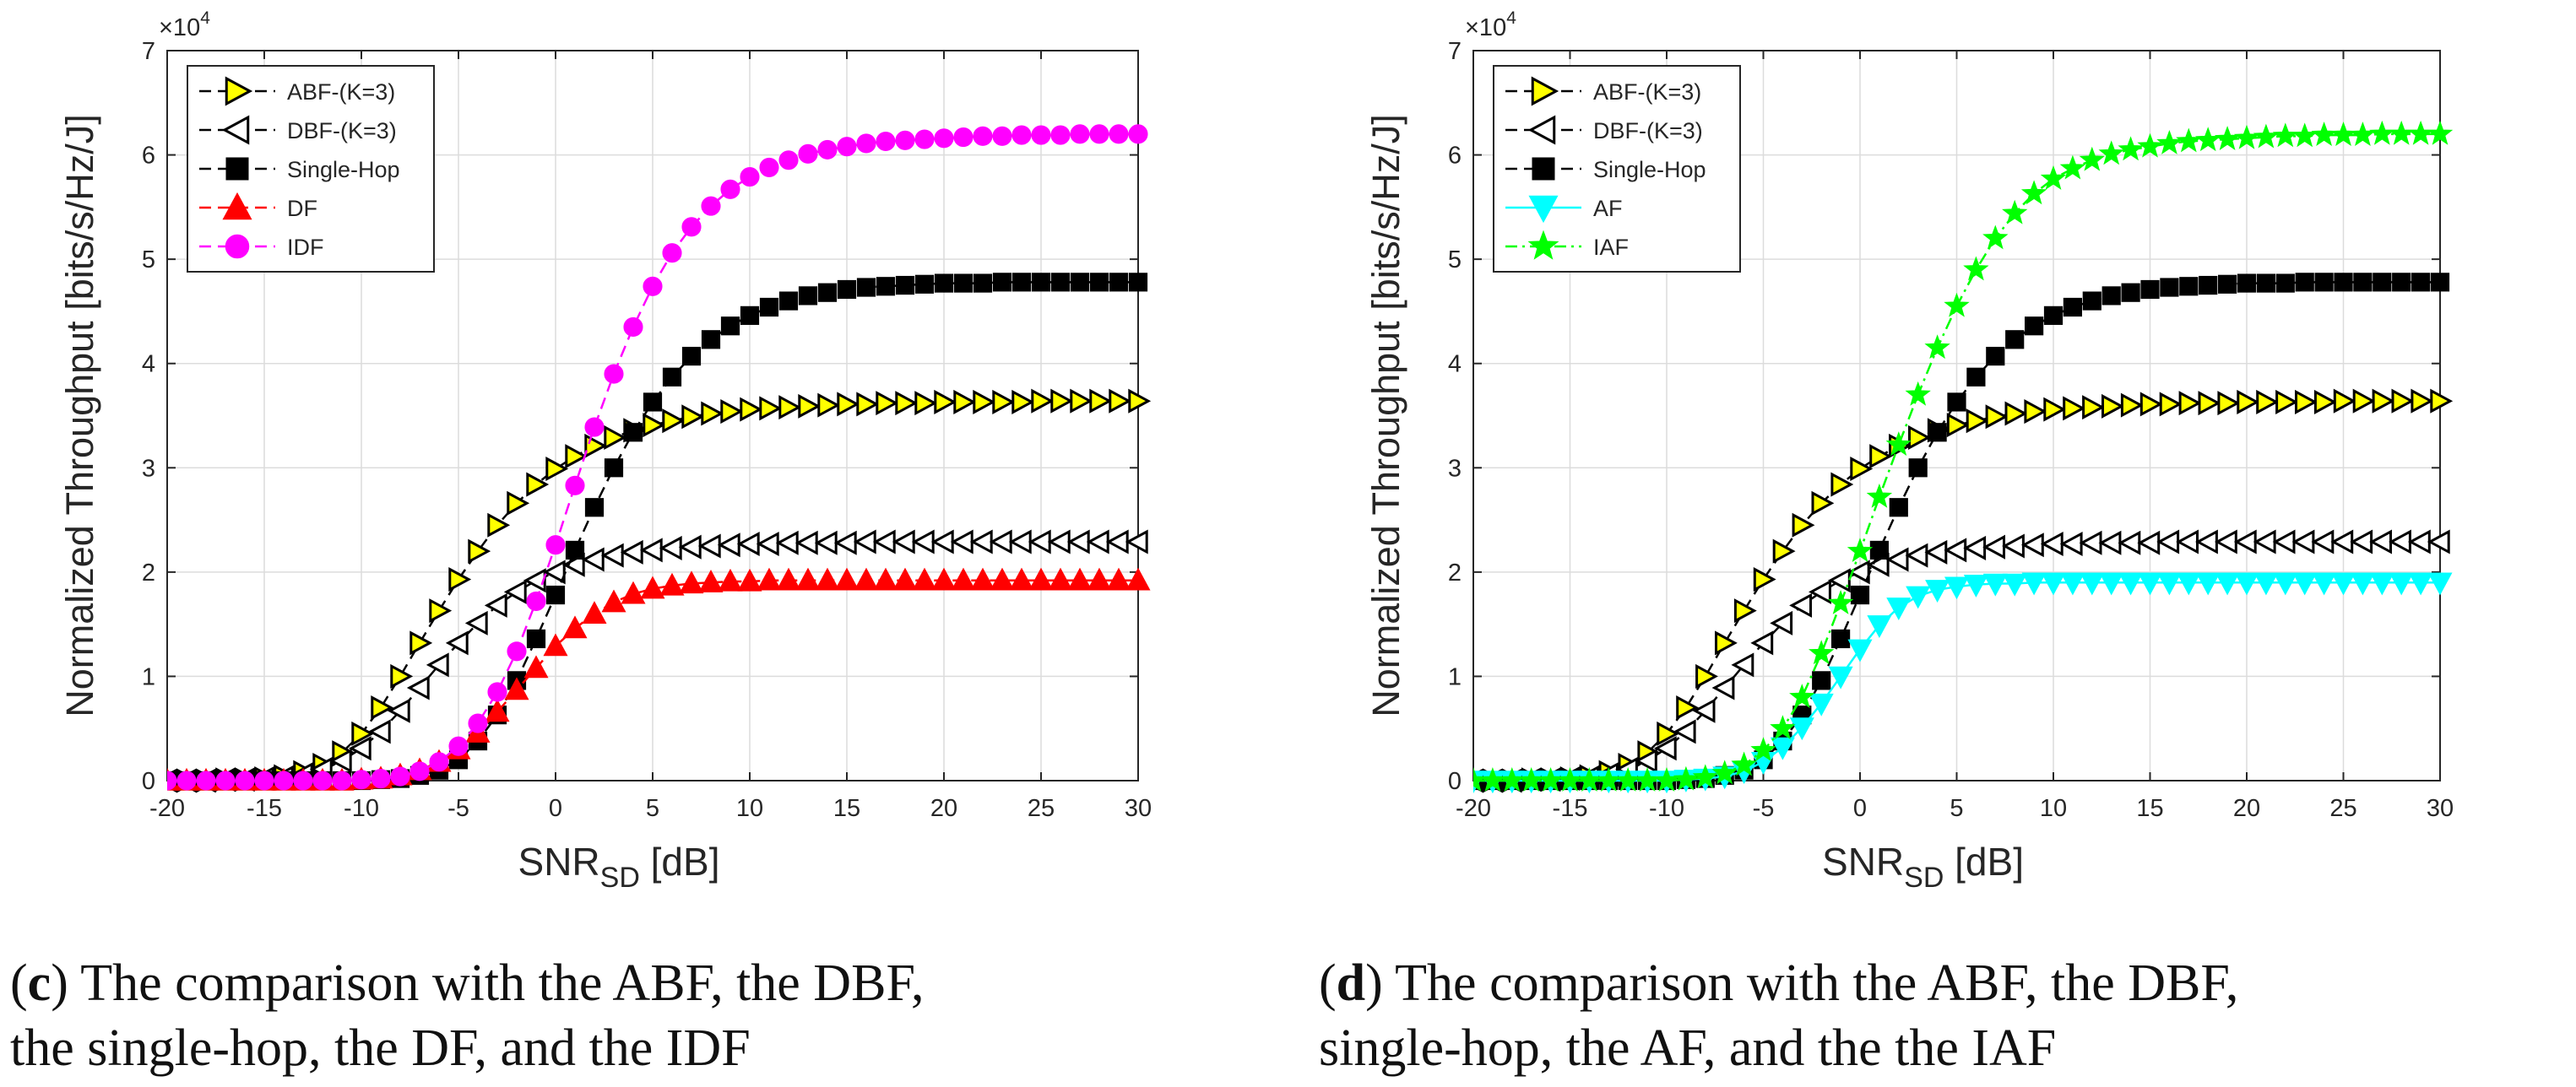 Image resolution: width=2576 pixels, height=1087 pixels. I want to click on data-point-IDF--7, so click(419, 771).